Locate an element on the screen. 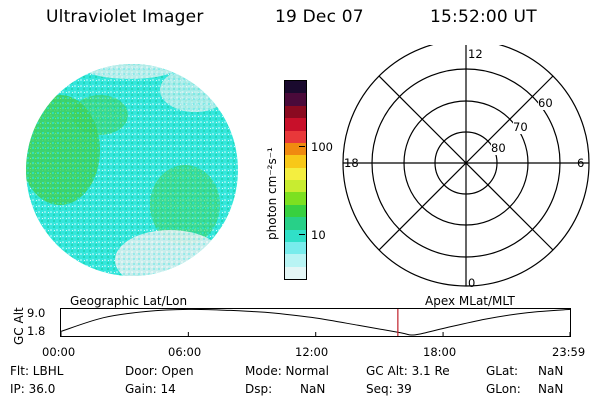  x-tick-0000: 00:00 is located at coordinates (59, 352).